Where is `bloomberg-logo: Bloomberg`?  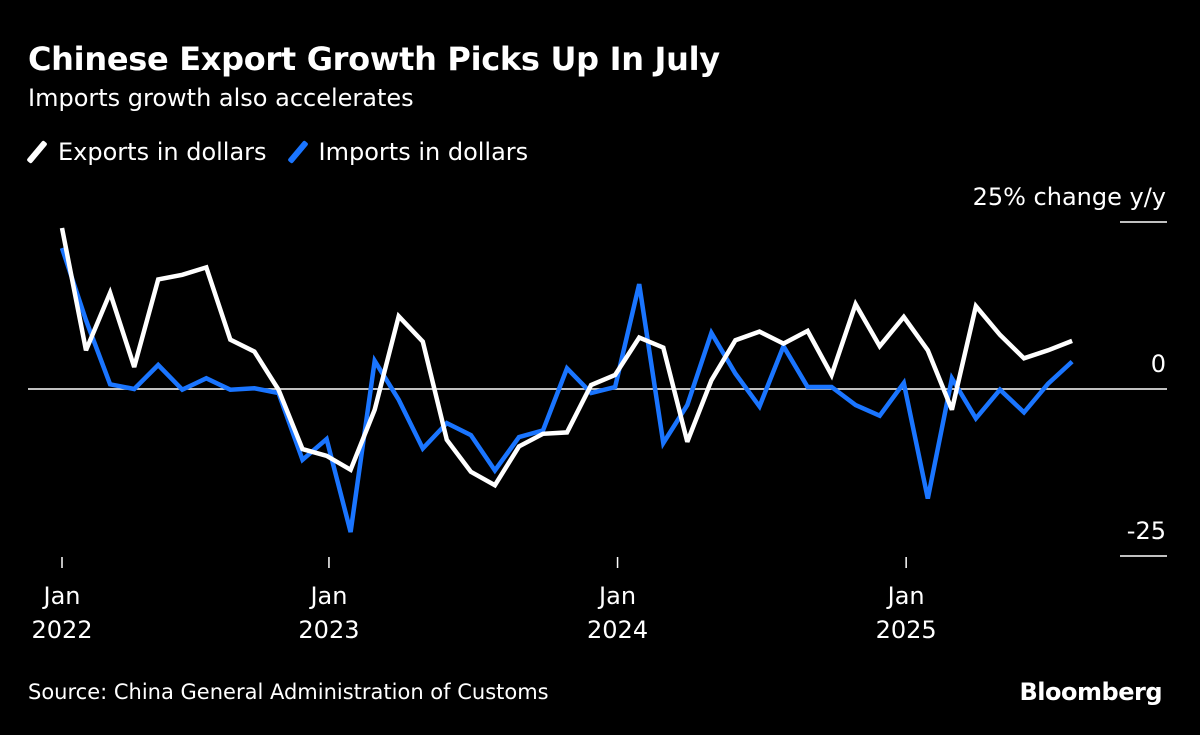 bloomberg-logo: Bloomberg is located at coordinates (1091, 692).